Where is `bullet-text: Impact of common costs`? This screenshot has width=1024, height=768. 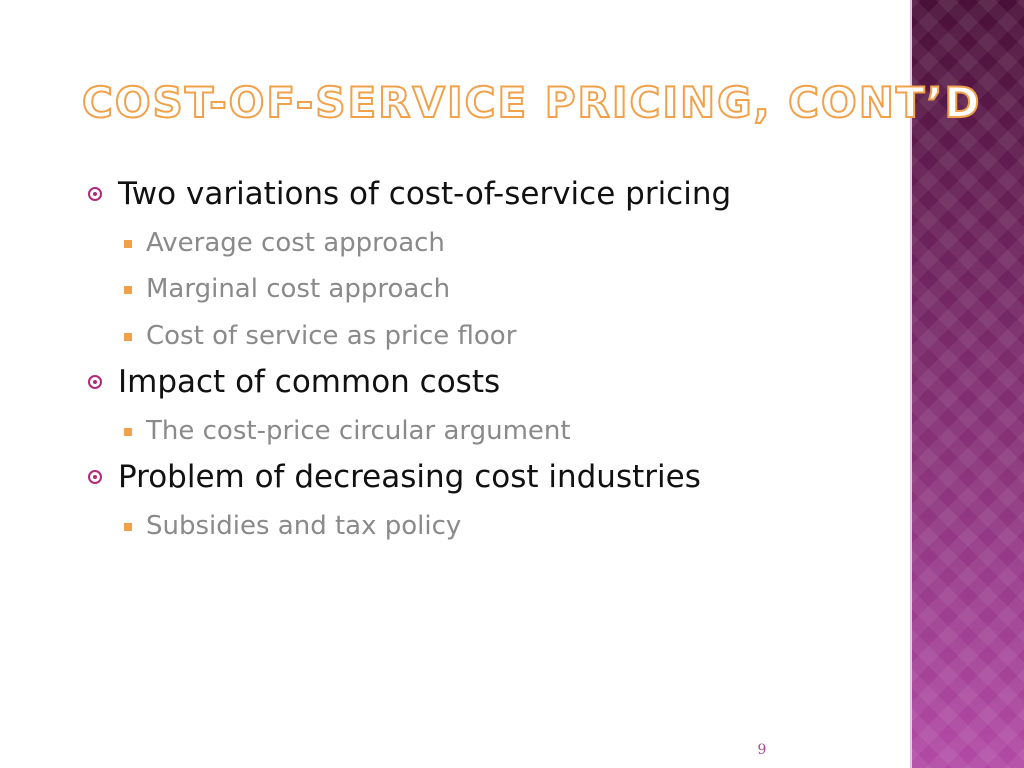 bullet-text: Impact of common costs is located at coordinates (309, 381).